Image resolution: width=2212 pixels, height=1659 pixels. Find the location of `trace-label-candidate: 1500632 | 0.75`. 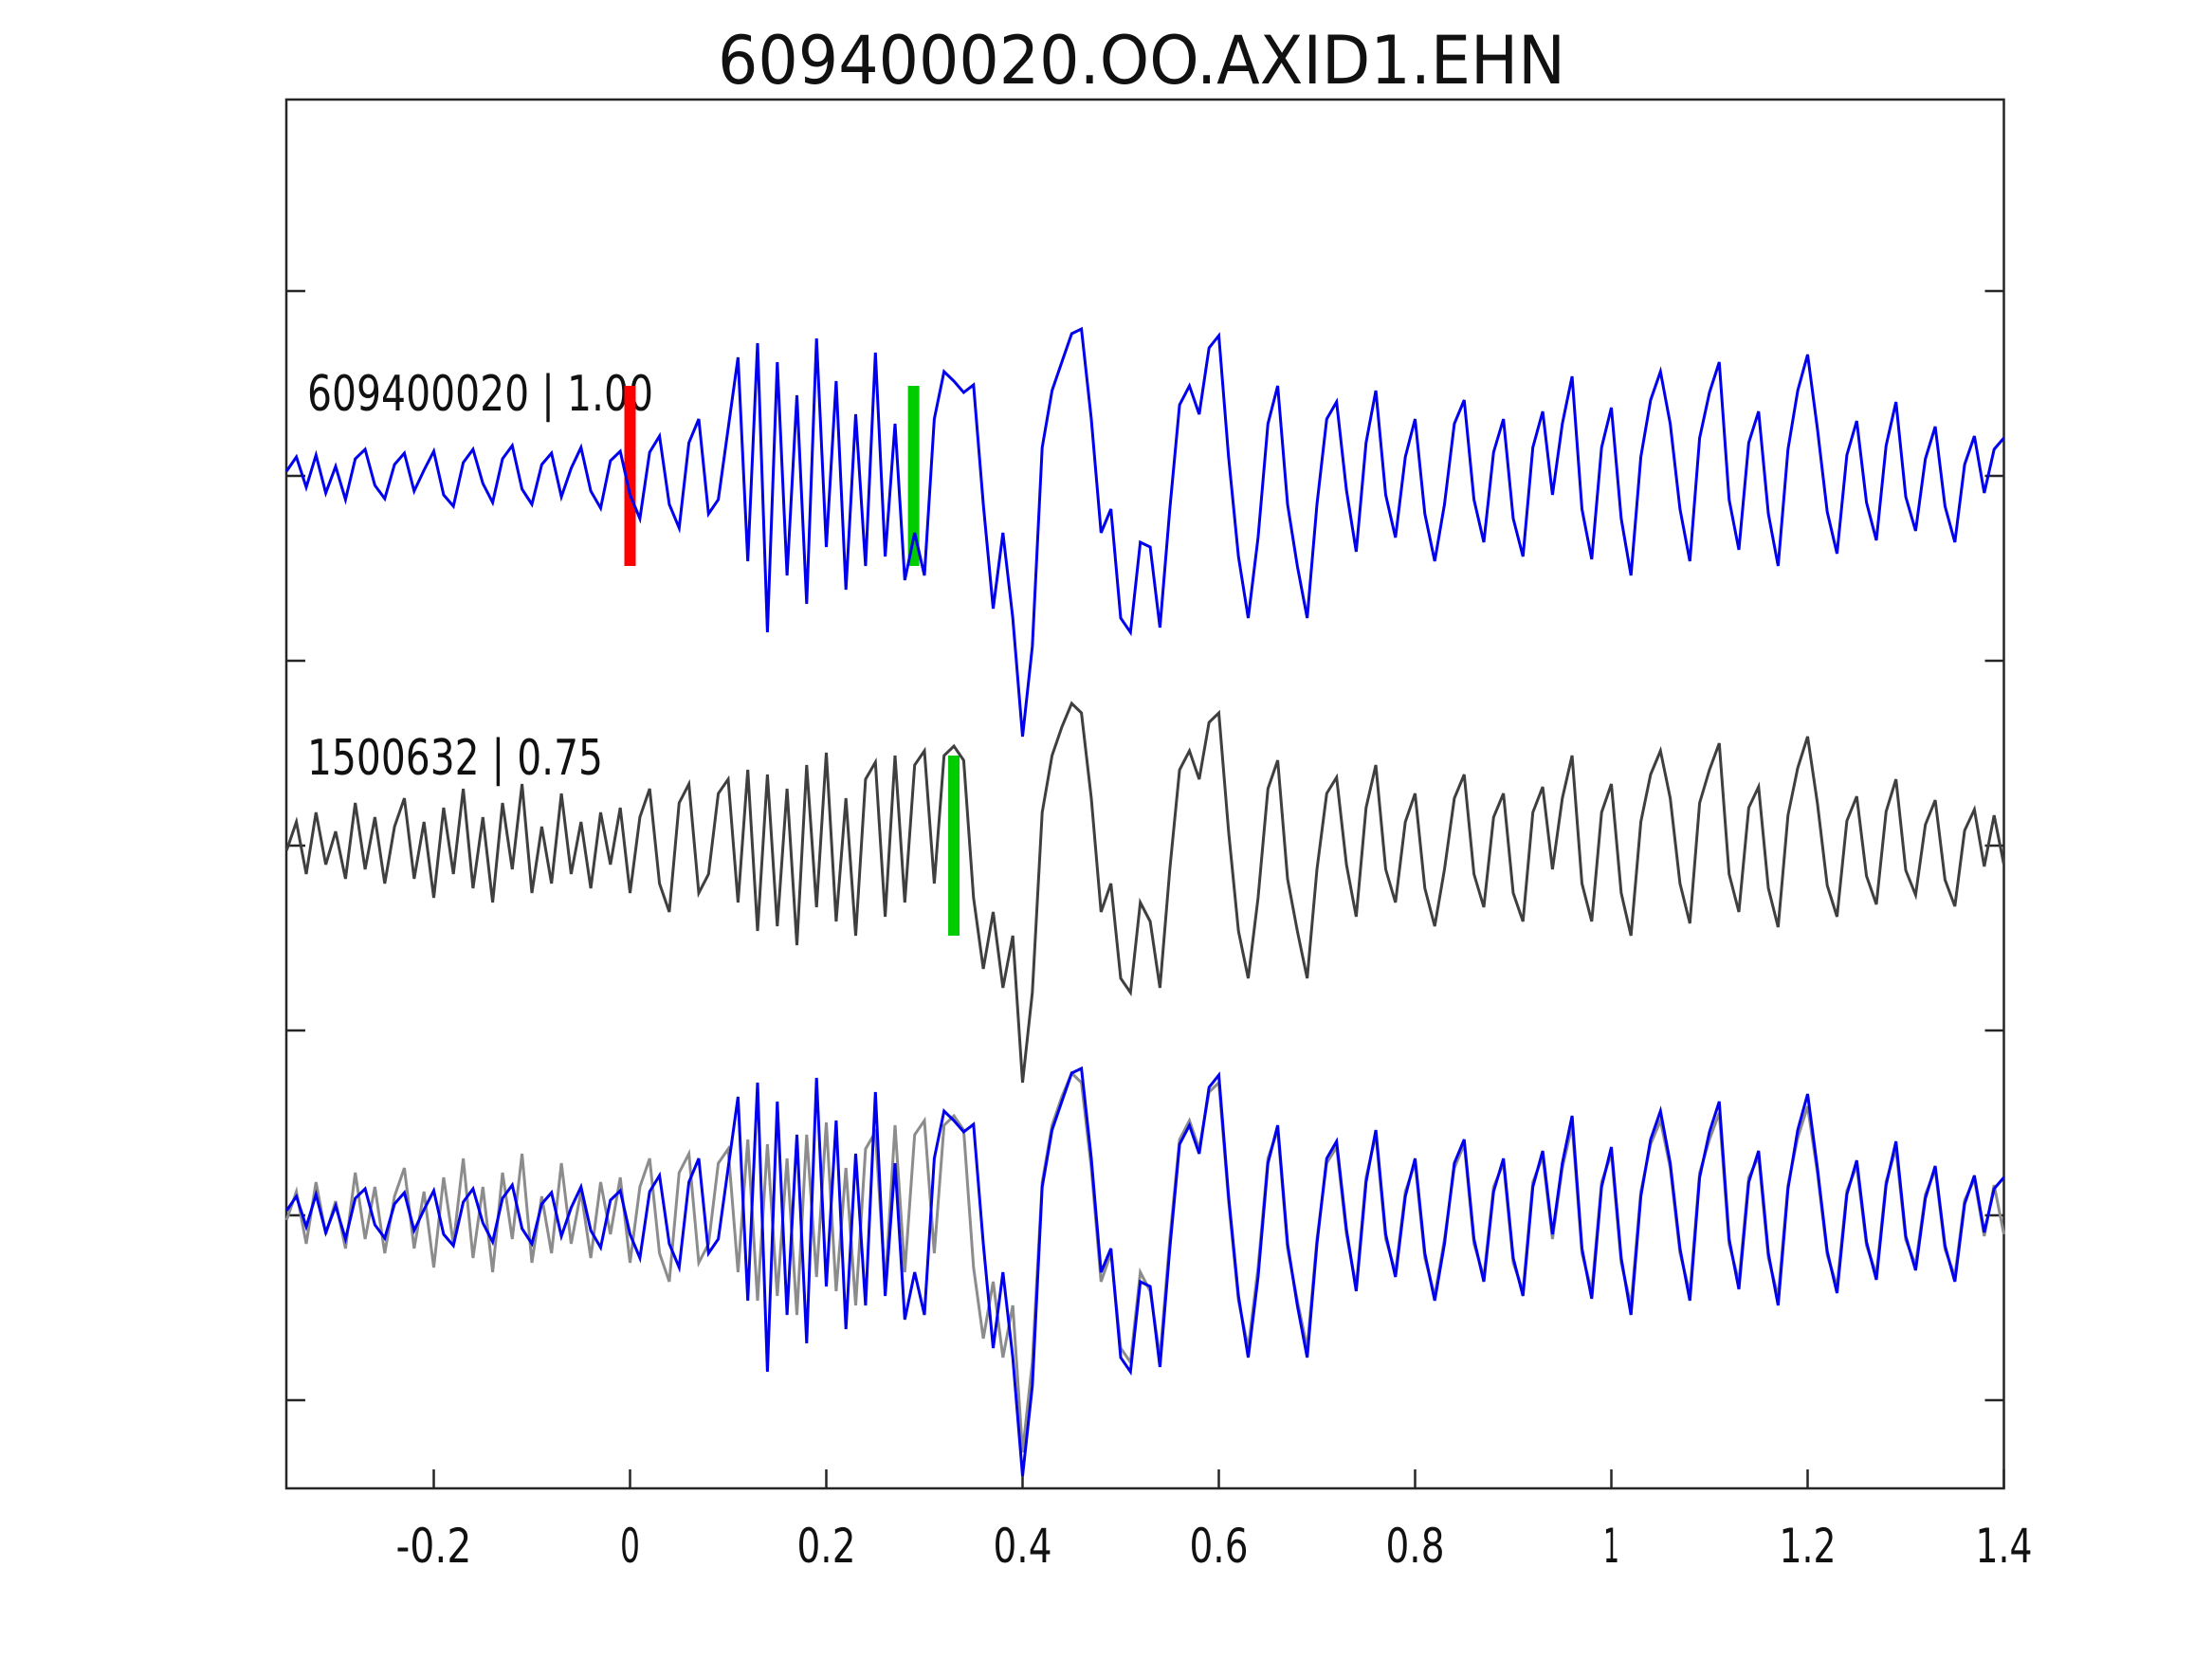

trace-label-candidate: 1500632 | 0.75 is located at coordinates (455, 758).